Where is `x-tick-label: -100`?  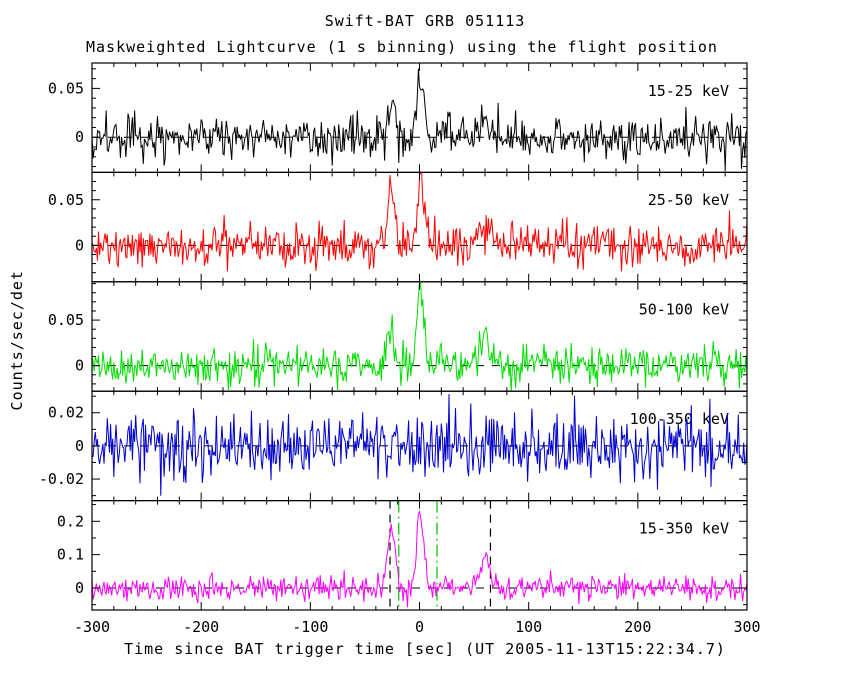
x-tick-label: -100 is located at coordinates (310, 627).